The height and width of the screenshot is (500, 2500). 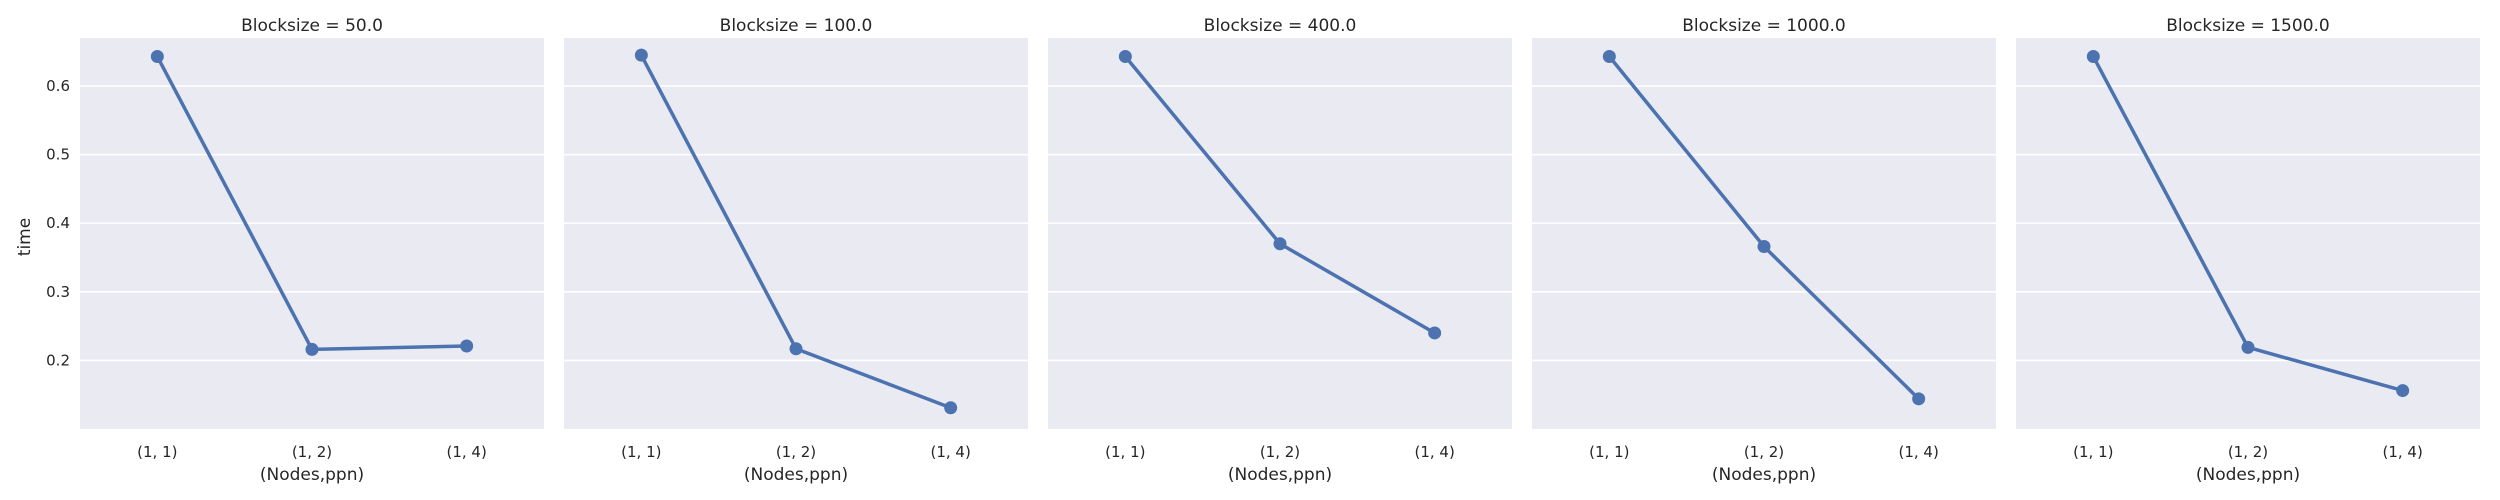 I want to click on y-tick-label: 0.2, so click(x=58, y=360).